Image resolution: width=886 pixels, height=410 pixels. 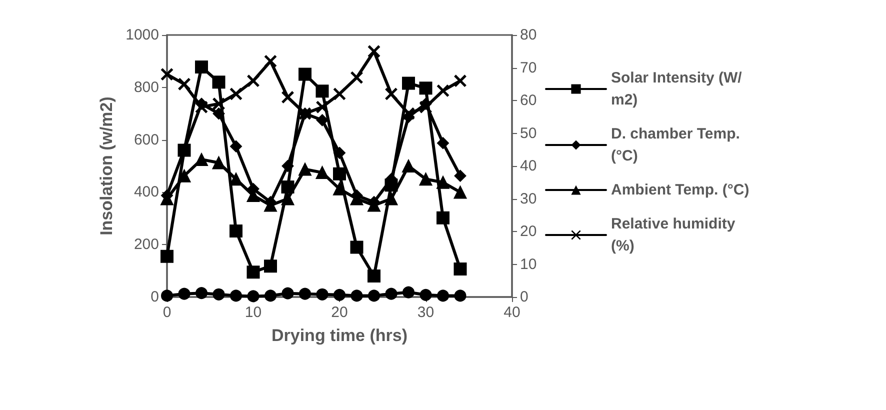 What do you see at coordinates (146, 245) in the screenshot?
I see `y-tick-label: 200` at bounding box center [146, 245].